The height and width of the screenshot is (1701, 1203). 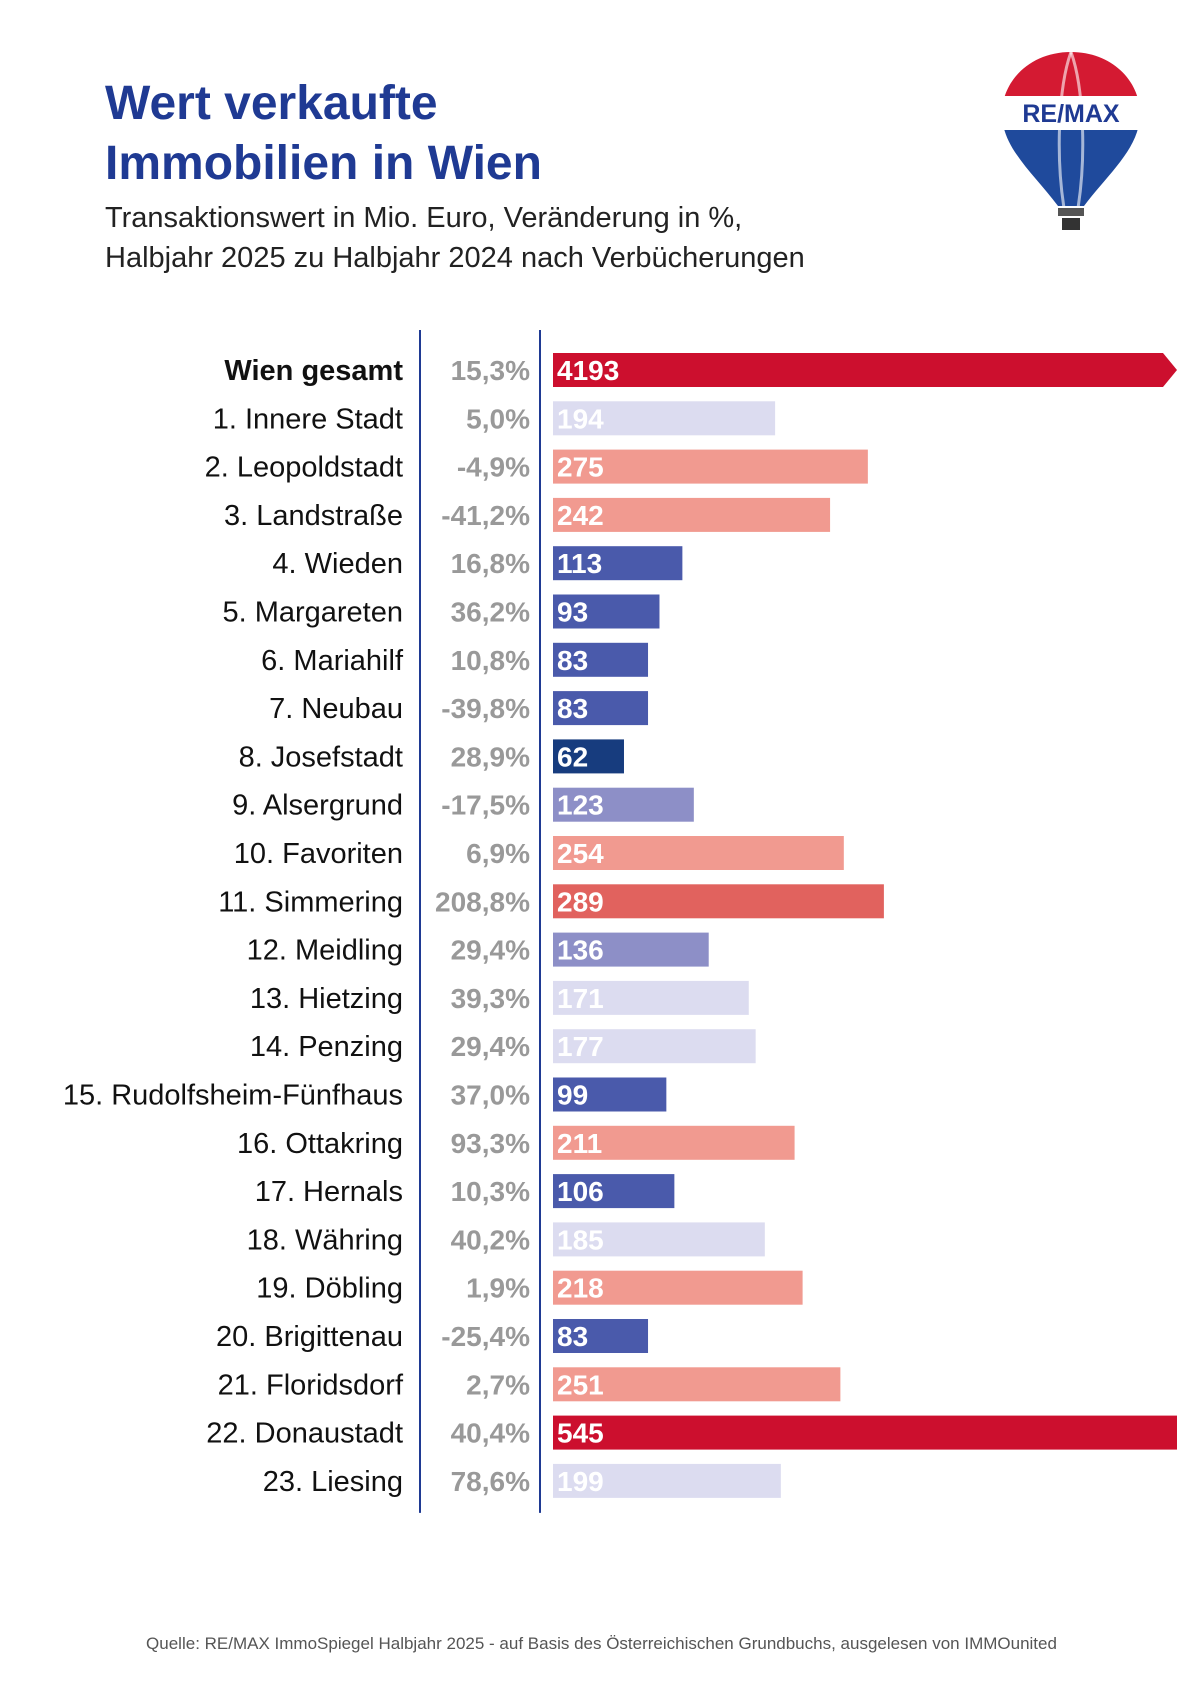 I want to click on change-label: 6,9%, so click(x=498, y=853).